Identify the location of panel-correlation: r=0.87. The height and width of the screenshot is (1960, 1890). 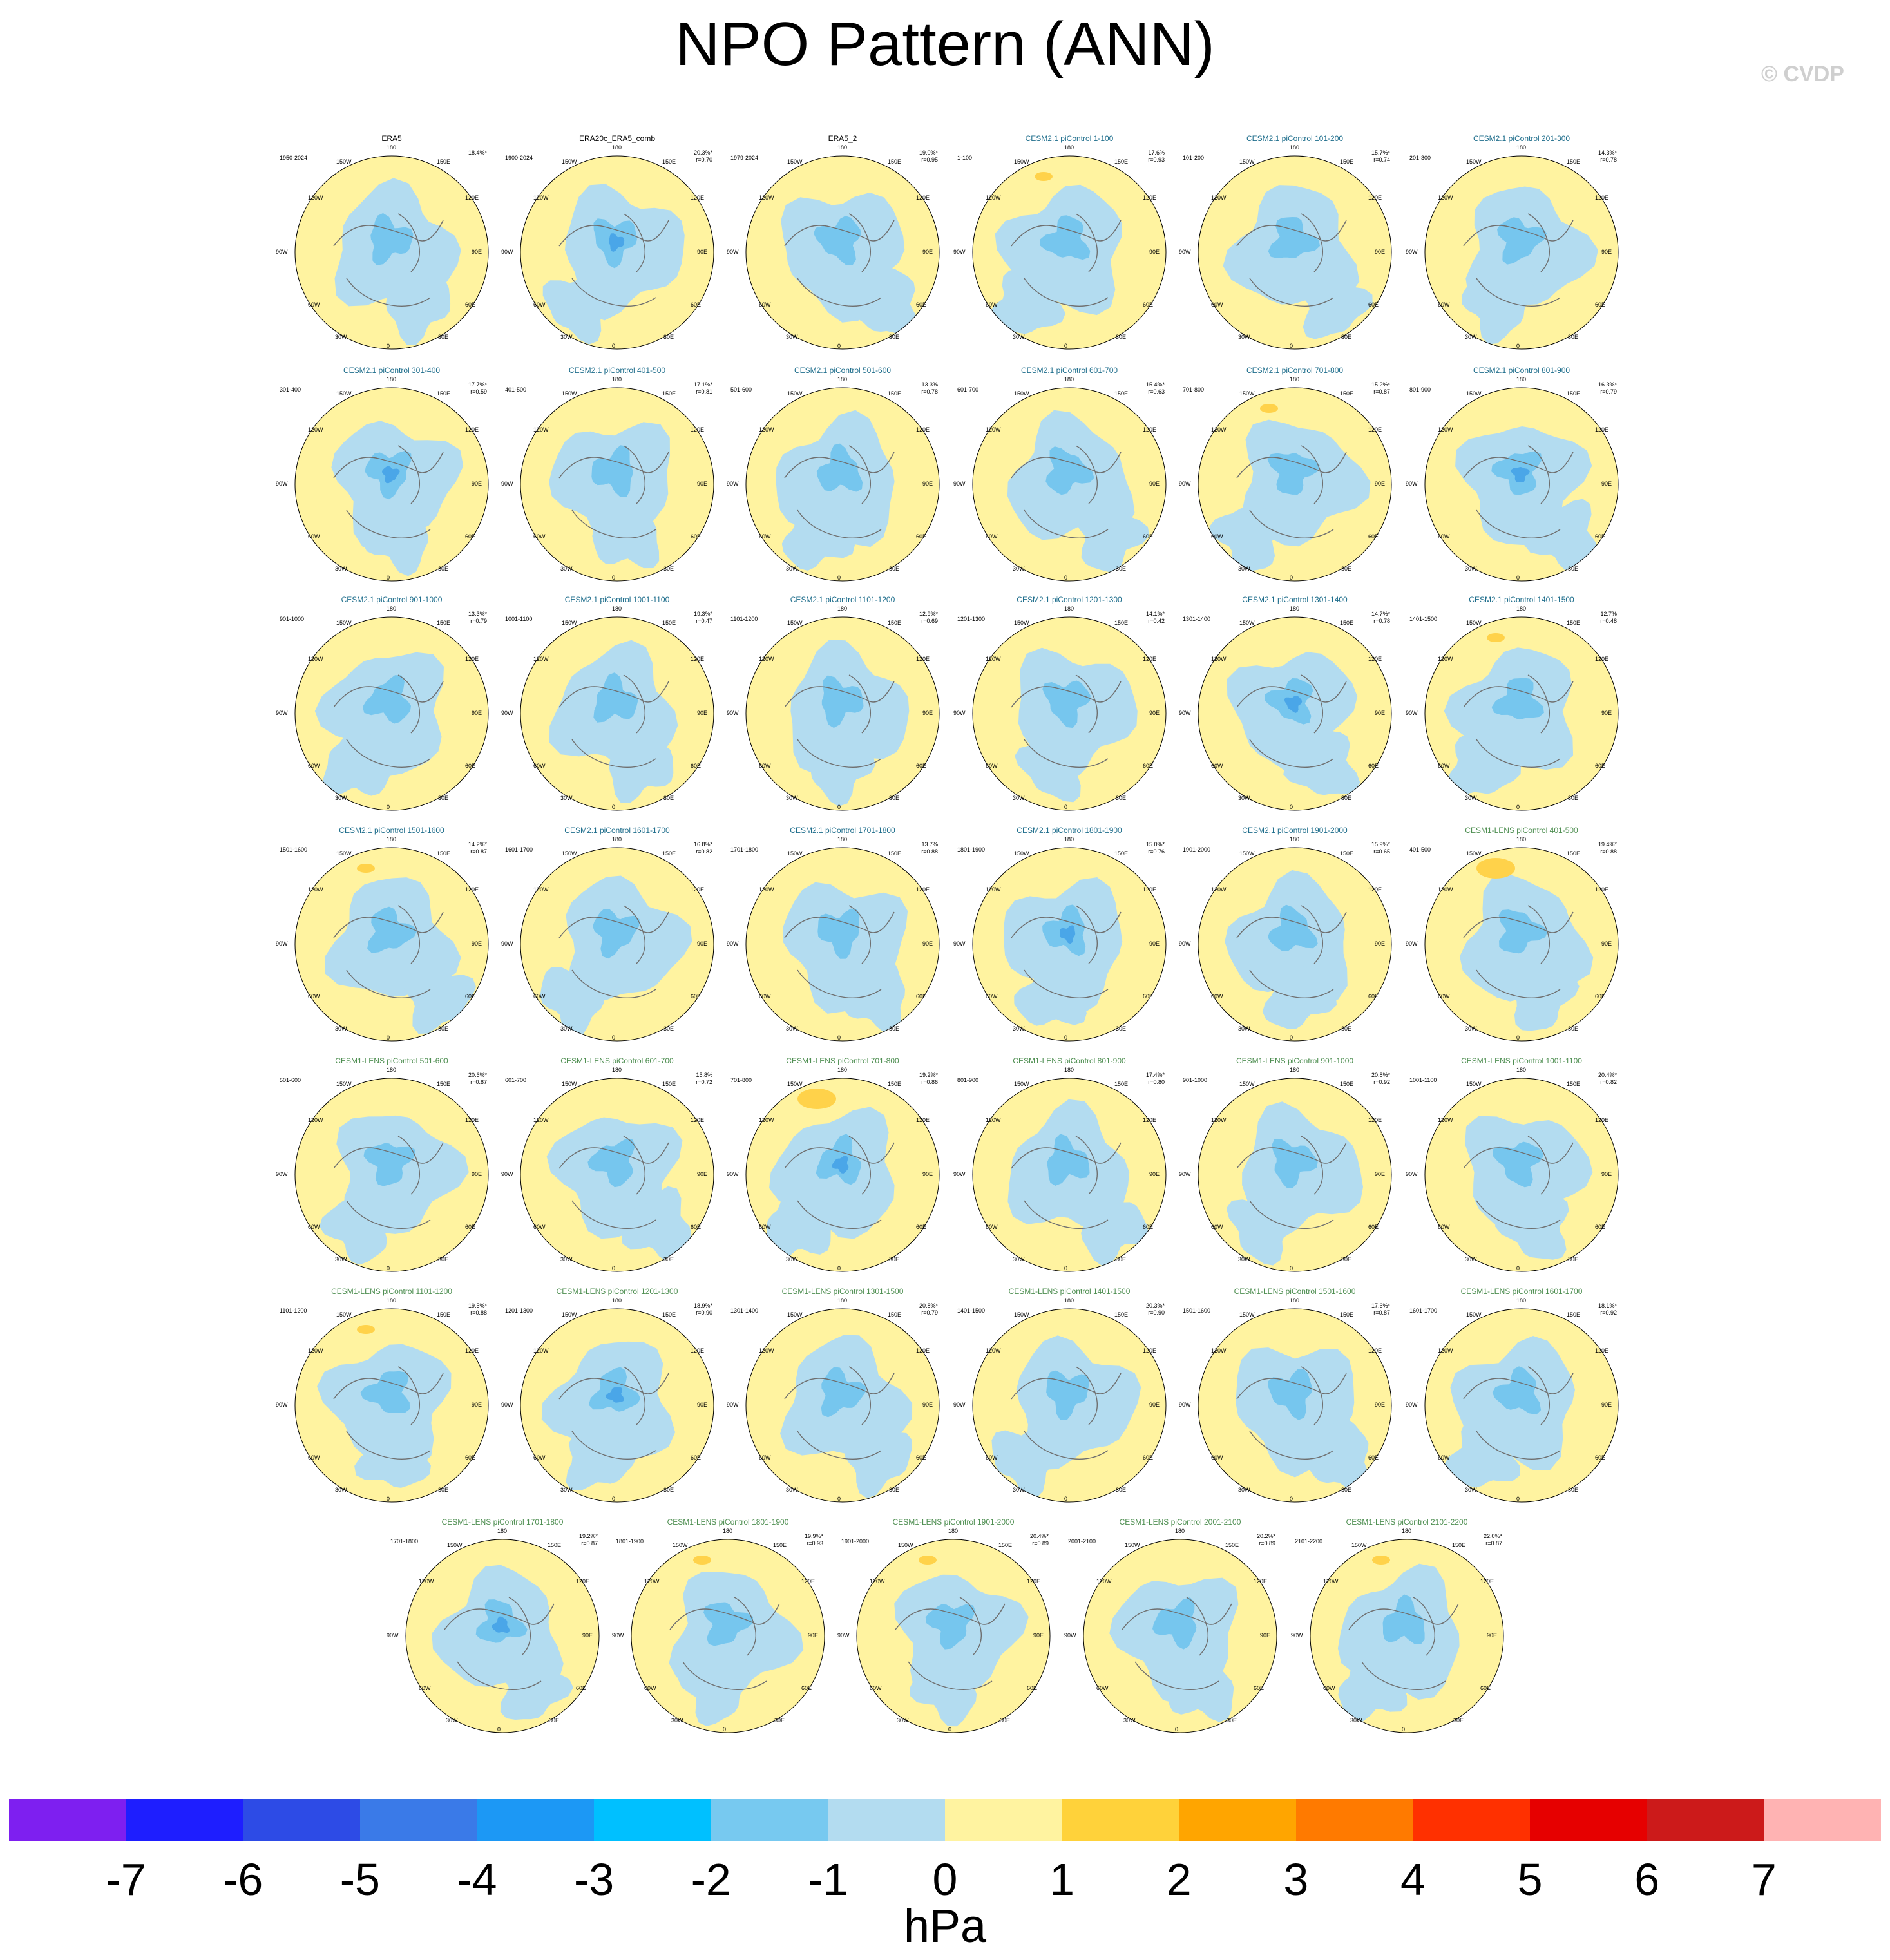
(1381, 391).